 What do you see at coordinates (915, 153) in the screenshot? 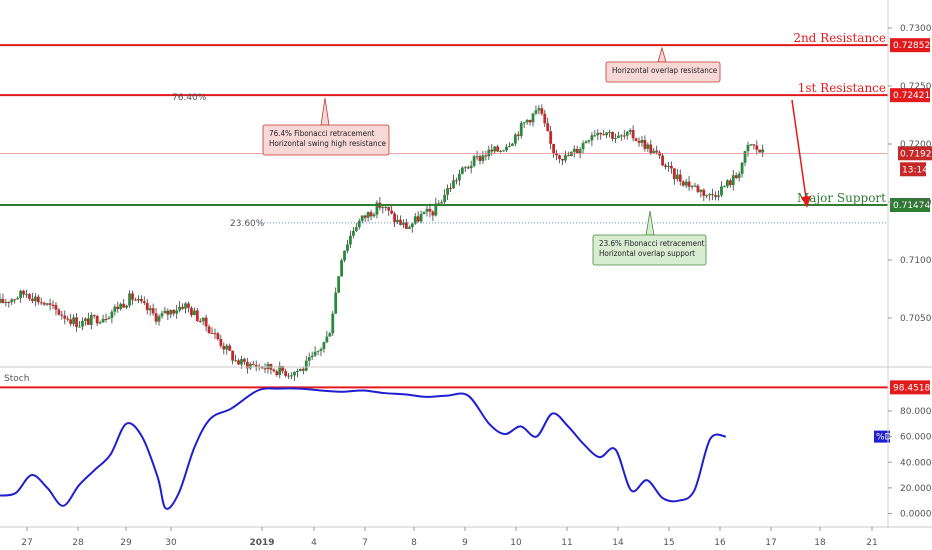
I see `current-price-tag-bg` at bounding box center [915, 153].